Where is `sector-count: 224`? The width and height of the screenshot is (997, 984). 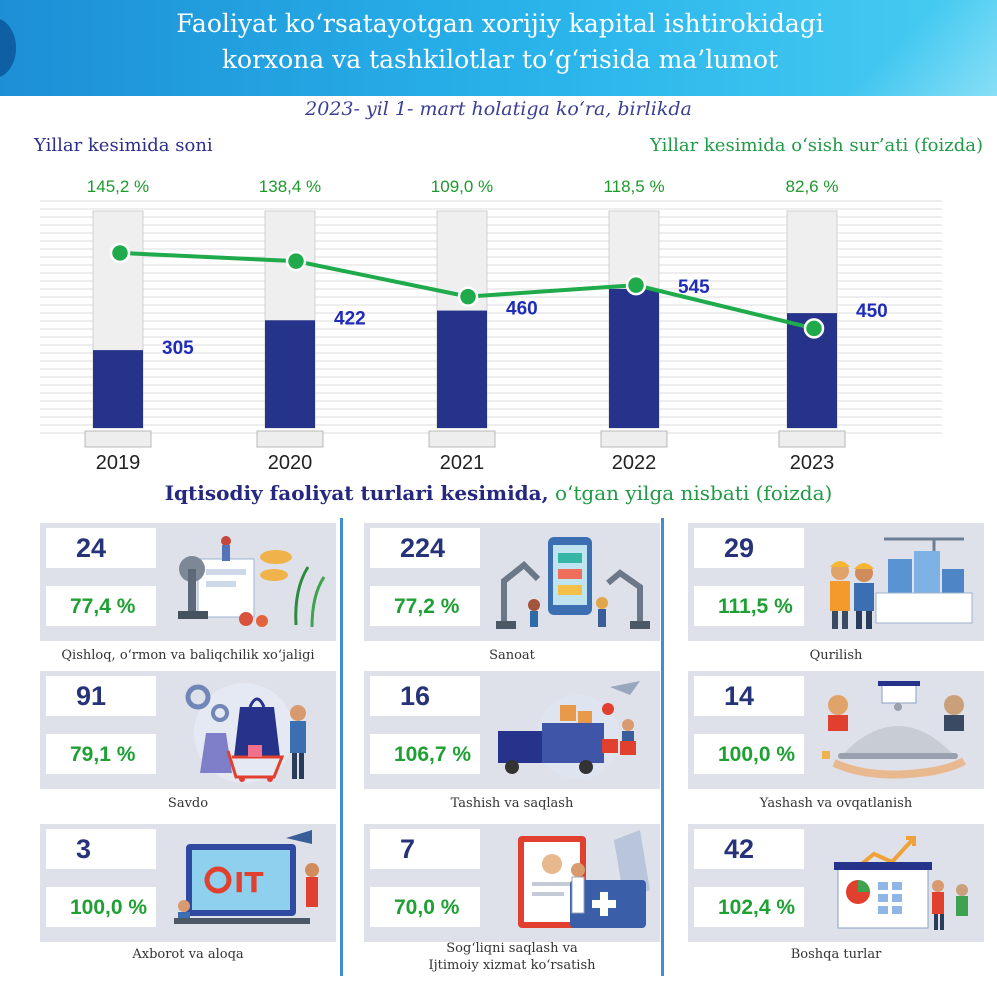 sector-count: 224 is located at coordinates (425, 548).